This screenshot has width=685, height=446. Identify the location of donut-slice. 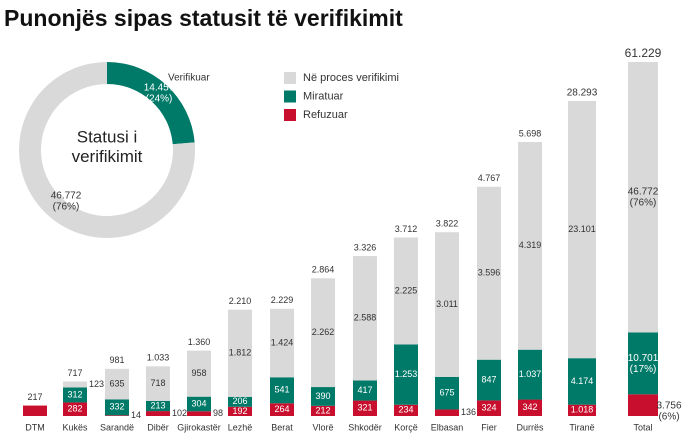
(151, 103).